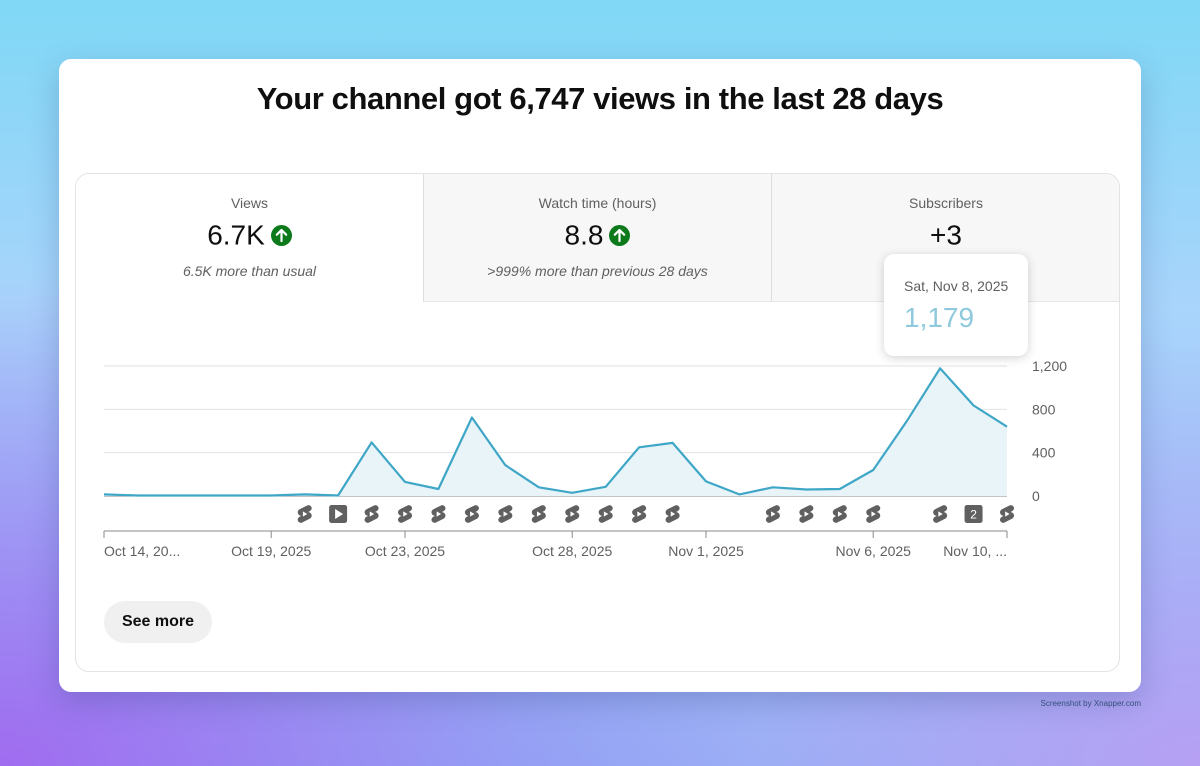 This screenshot has width=1200, height=766. Describe the element at coordinates (597, 203) in the screenshot. I see `tab-label: Watch time (hours)` at that location.